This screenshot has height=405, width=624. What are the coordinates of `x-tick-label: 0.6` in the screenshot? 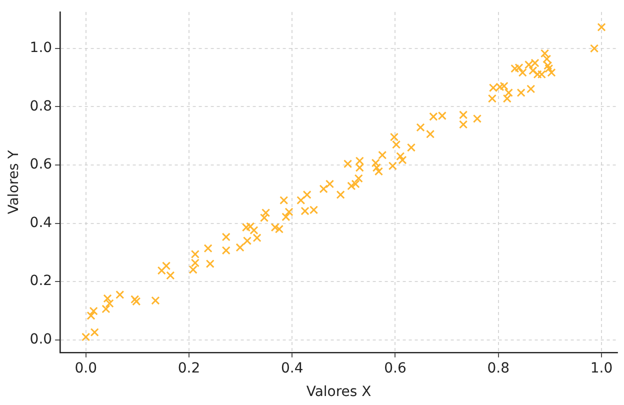 It's located at (395, 368).